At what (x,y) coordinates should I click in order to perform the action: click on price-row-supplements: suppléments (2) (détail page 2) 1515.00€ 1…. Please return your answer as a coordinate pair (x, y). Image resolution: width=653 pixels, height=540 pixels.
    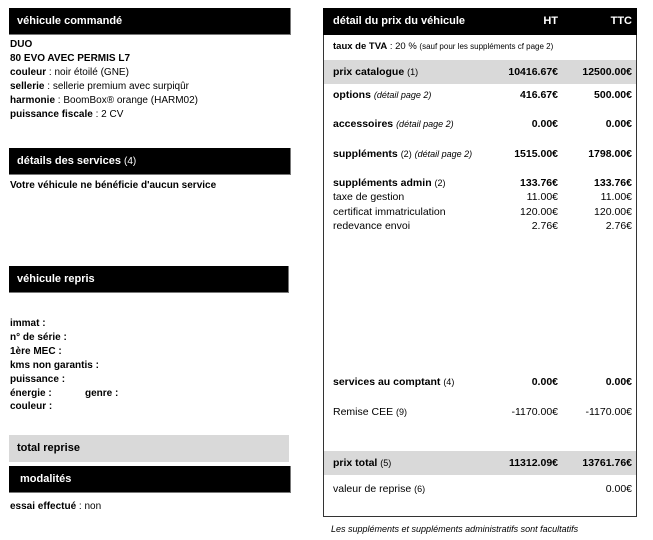
    Looking at the image, I should click on (482, 154).